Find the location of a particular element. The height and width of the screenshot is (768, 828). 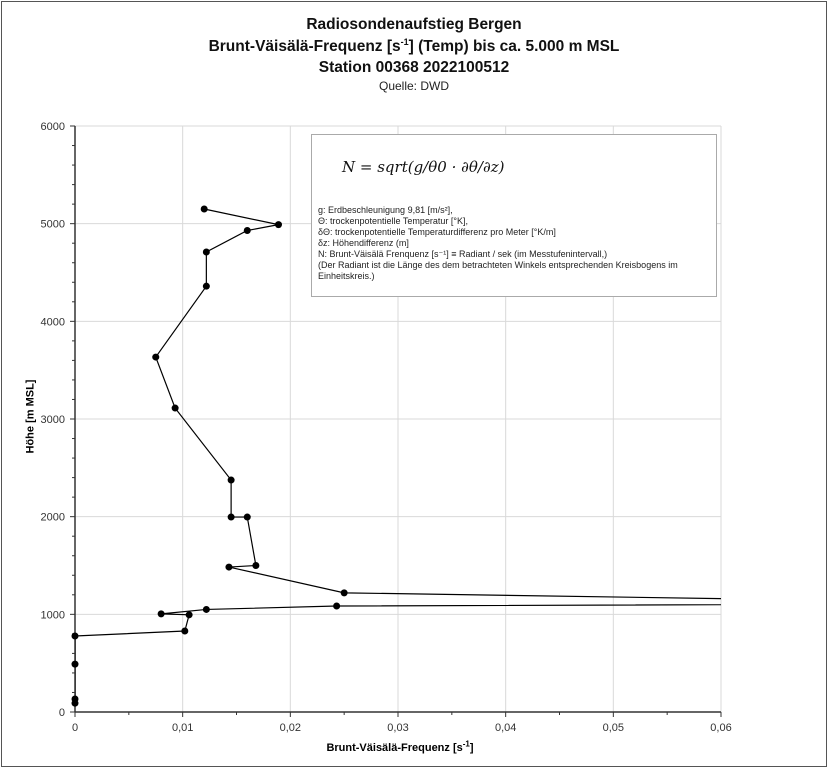

xlabel-text: ] is located at coordinates (471, 748).